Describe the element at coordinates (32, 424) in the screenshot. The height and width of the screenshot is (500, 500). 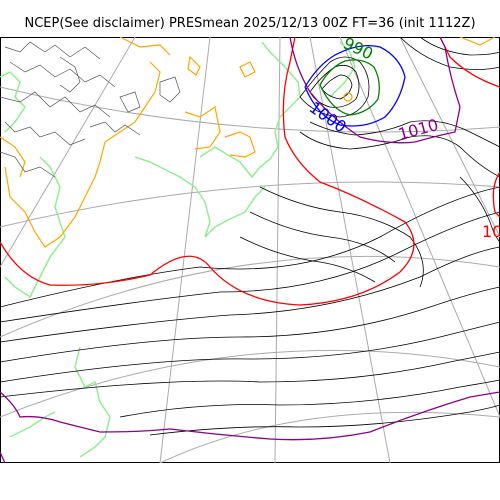
I see `coastline-islands` at that location.